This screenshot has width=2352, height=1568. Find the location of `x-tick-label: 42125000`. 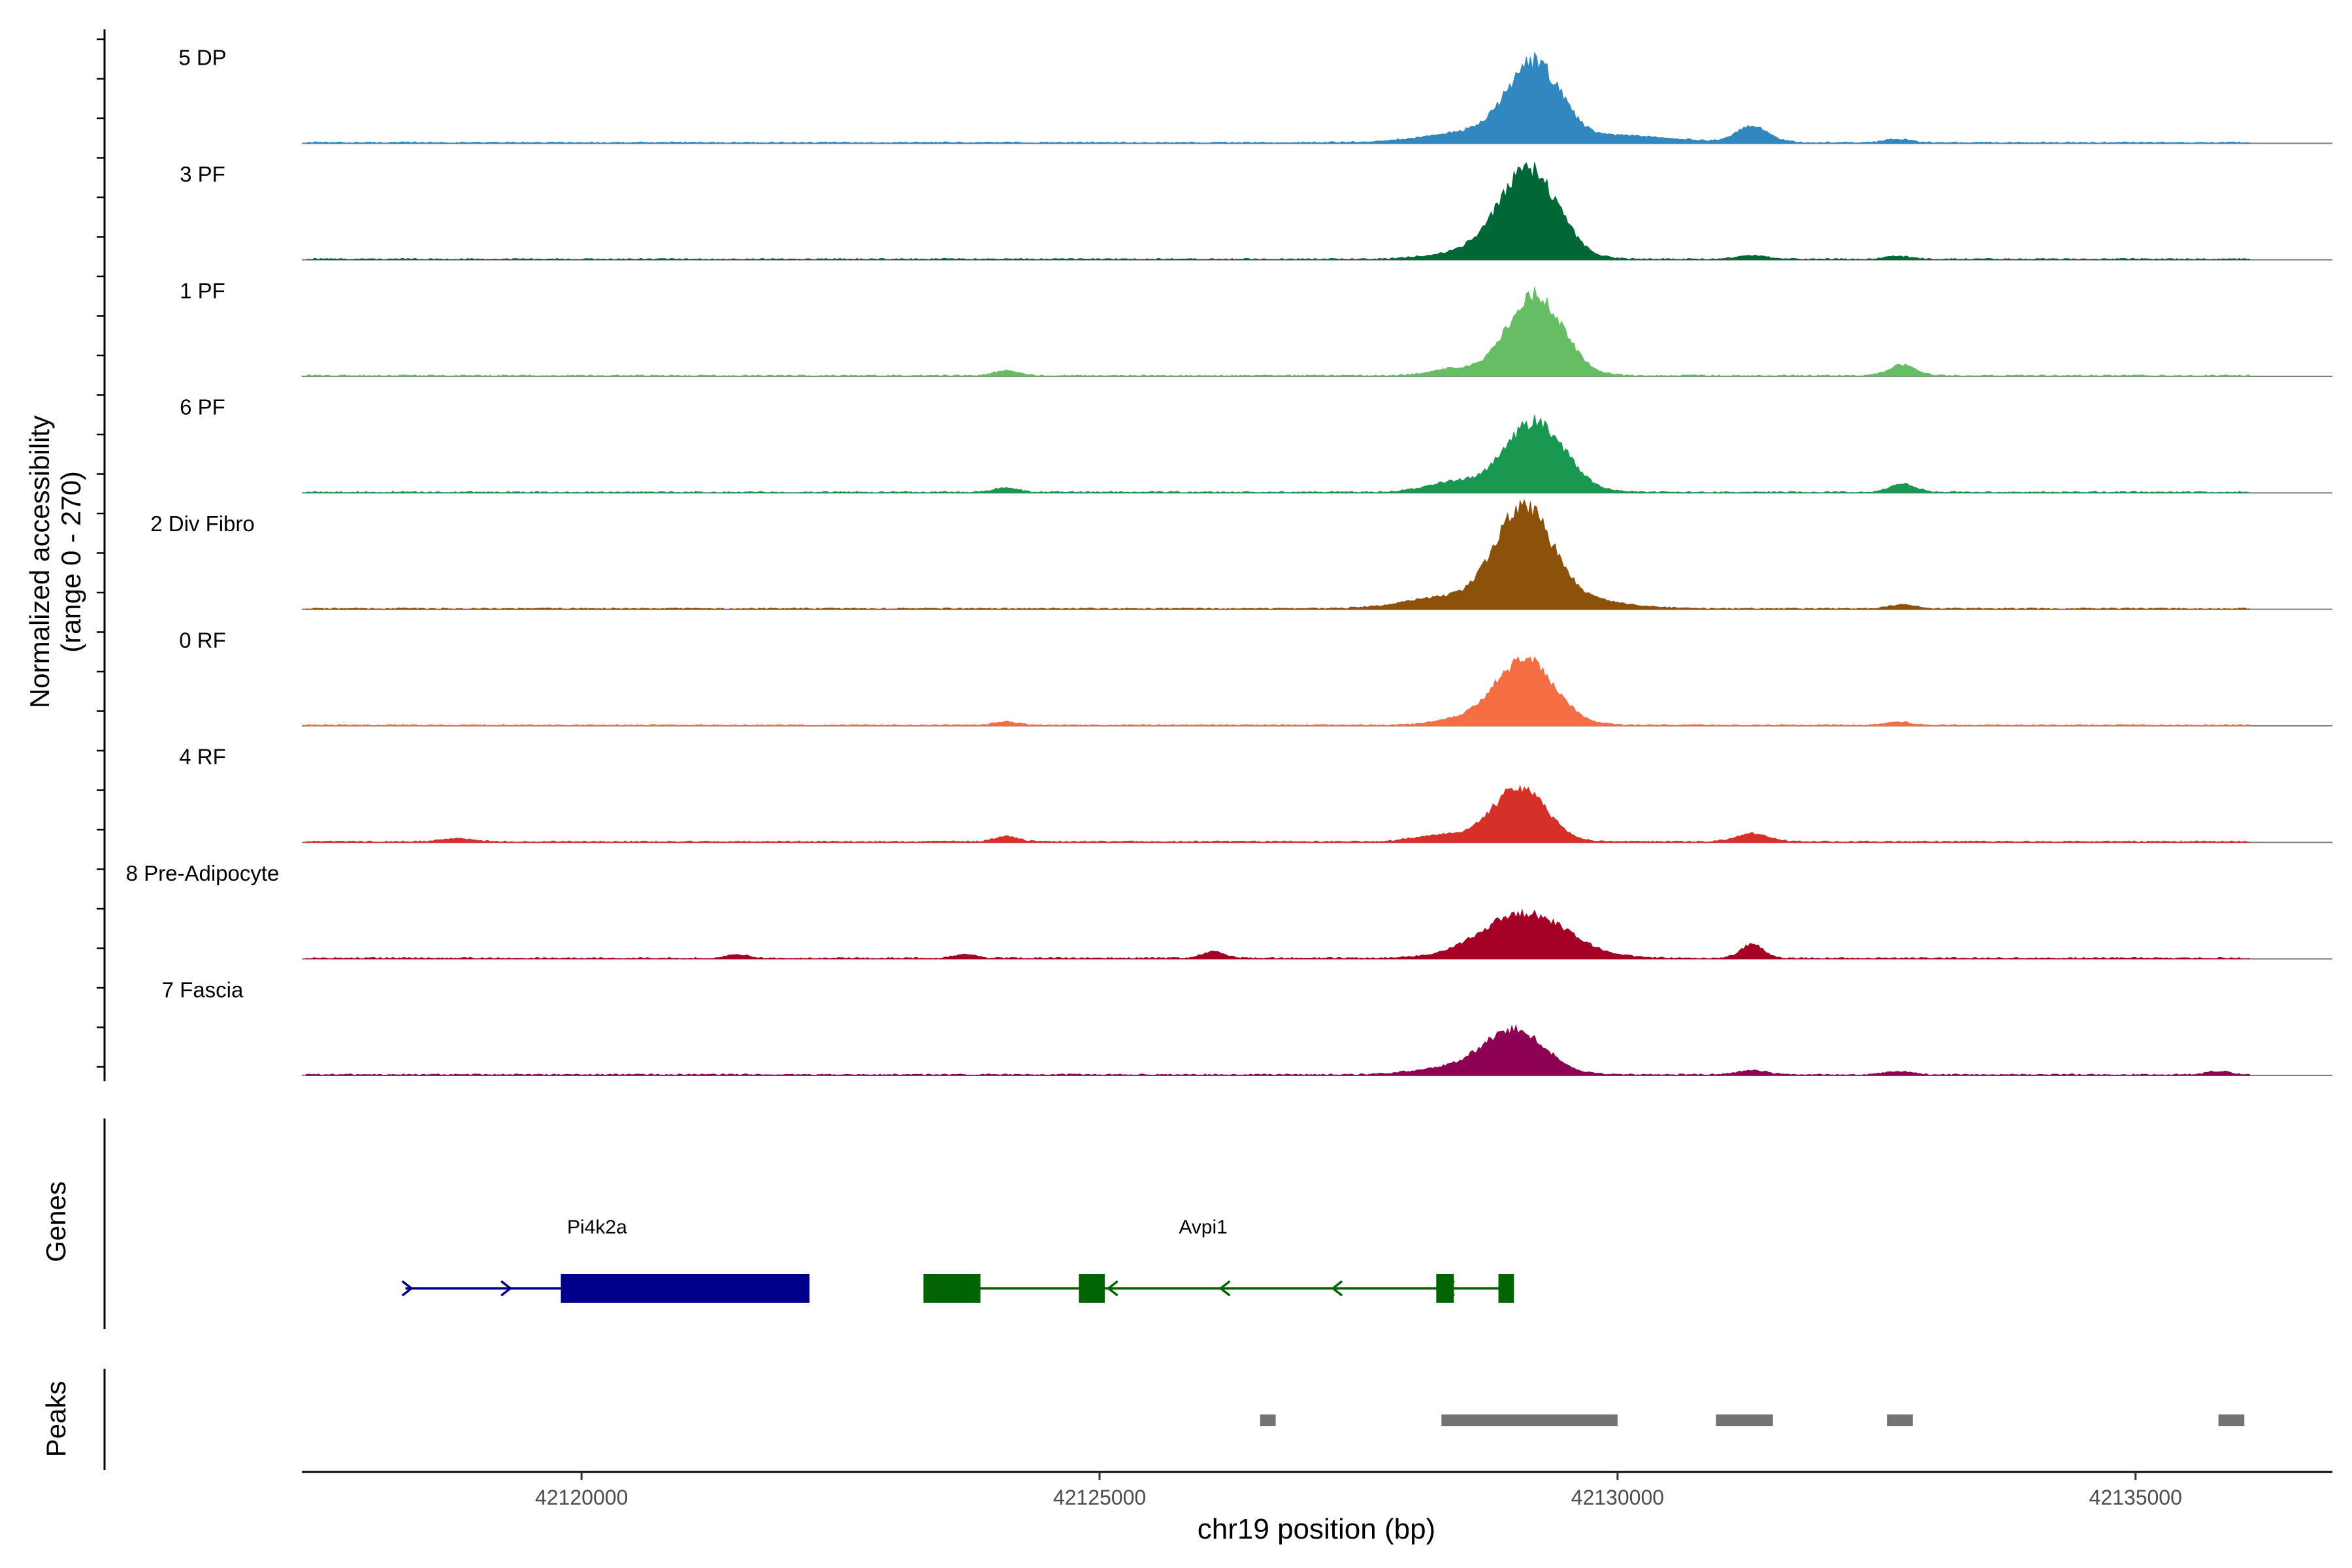

x-tick-label: 42125000 is located at coordinates (1099, 1497).